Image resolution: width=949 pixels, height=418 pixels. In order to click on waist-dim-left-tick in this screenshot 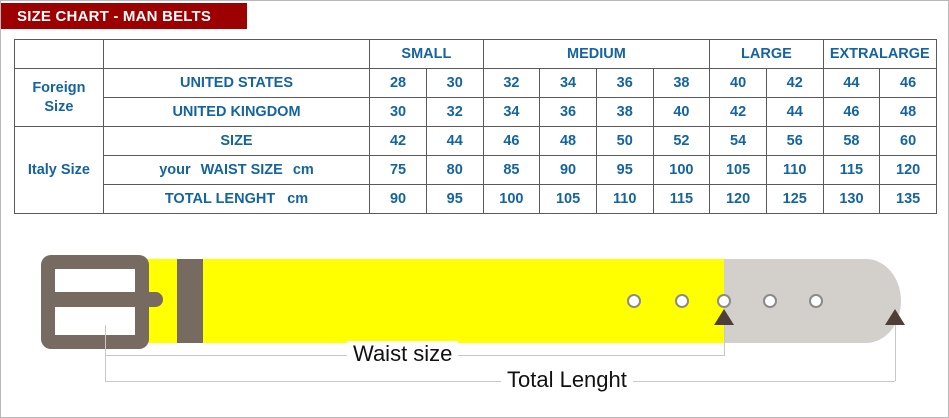, I will do `click(105, 340)`.